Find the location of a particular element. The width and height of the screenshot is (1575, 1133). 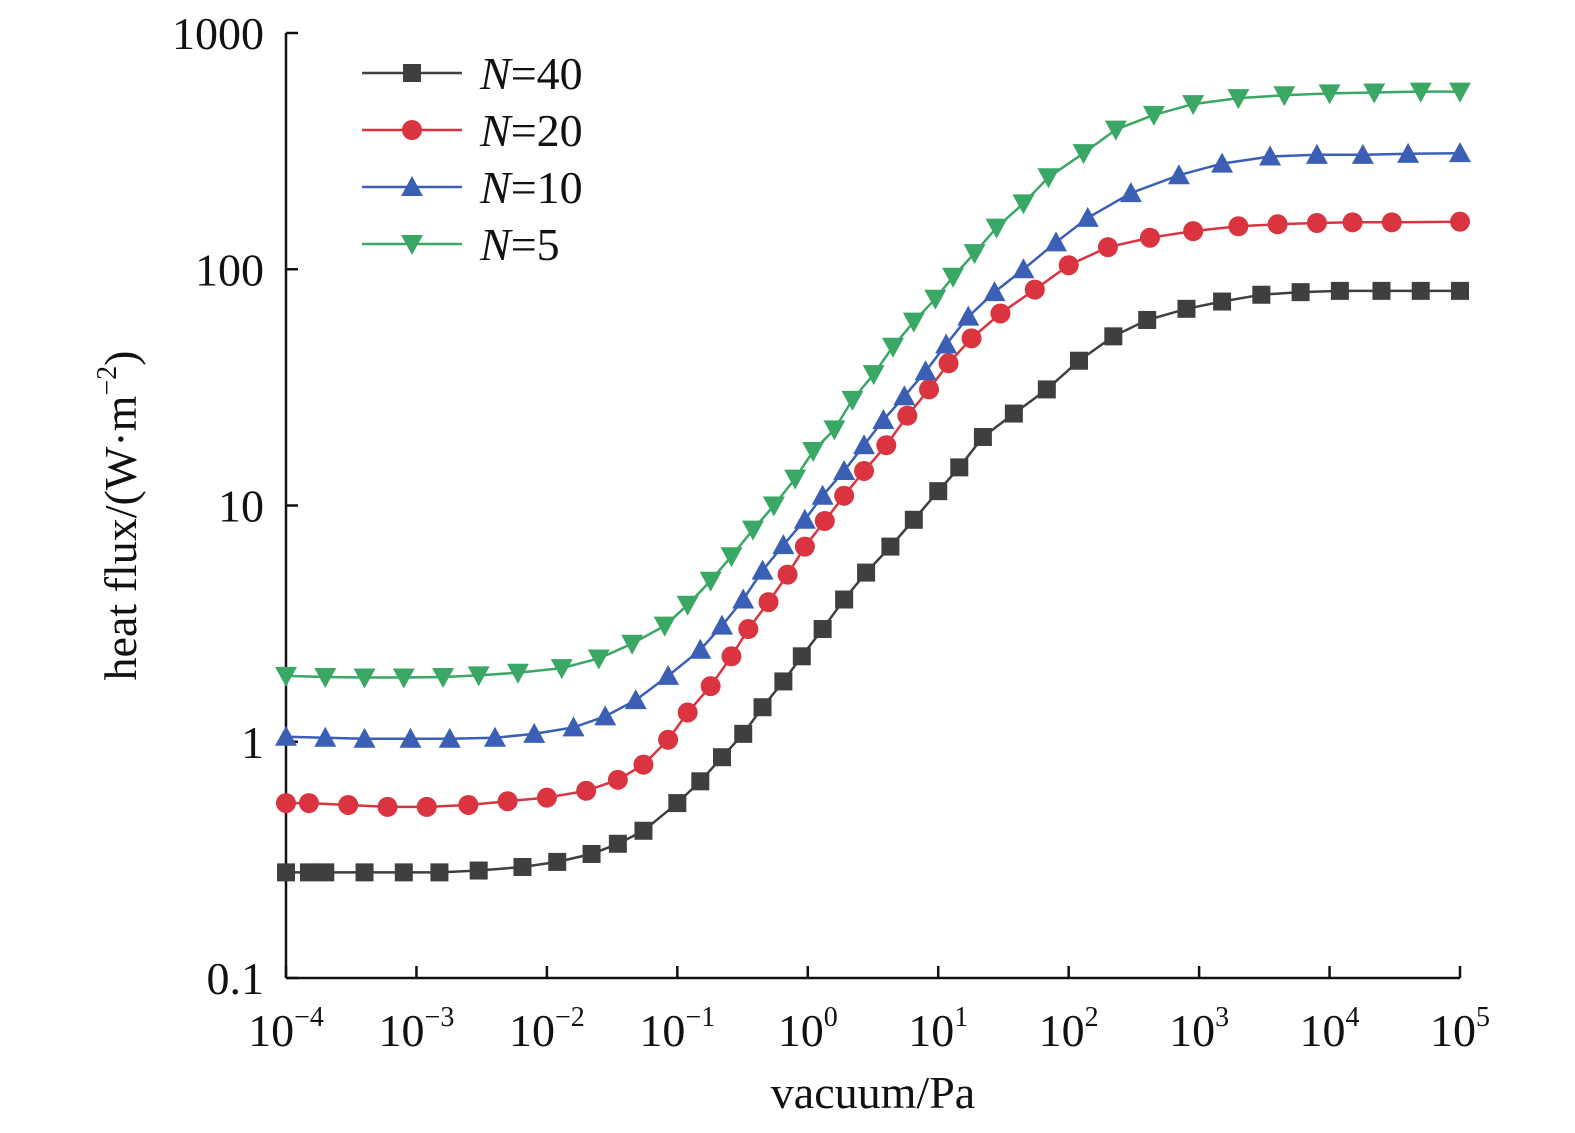

x-tick-label: 10⁴ is located at coordinates (1330, 1029).